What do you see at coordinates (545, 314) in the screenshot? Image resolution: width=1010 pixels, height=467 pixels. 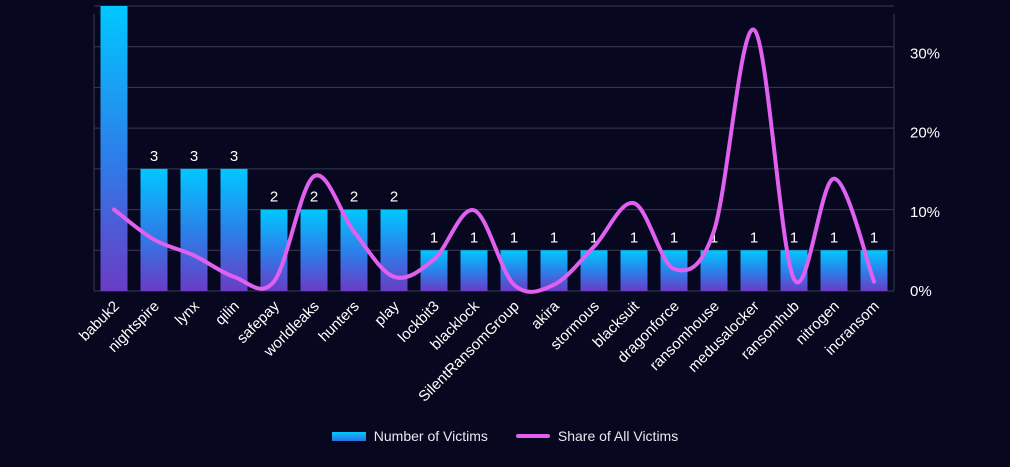 I see `x-tick-label: akira` at bounding box center [545, 314].